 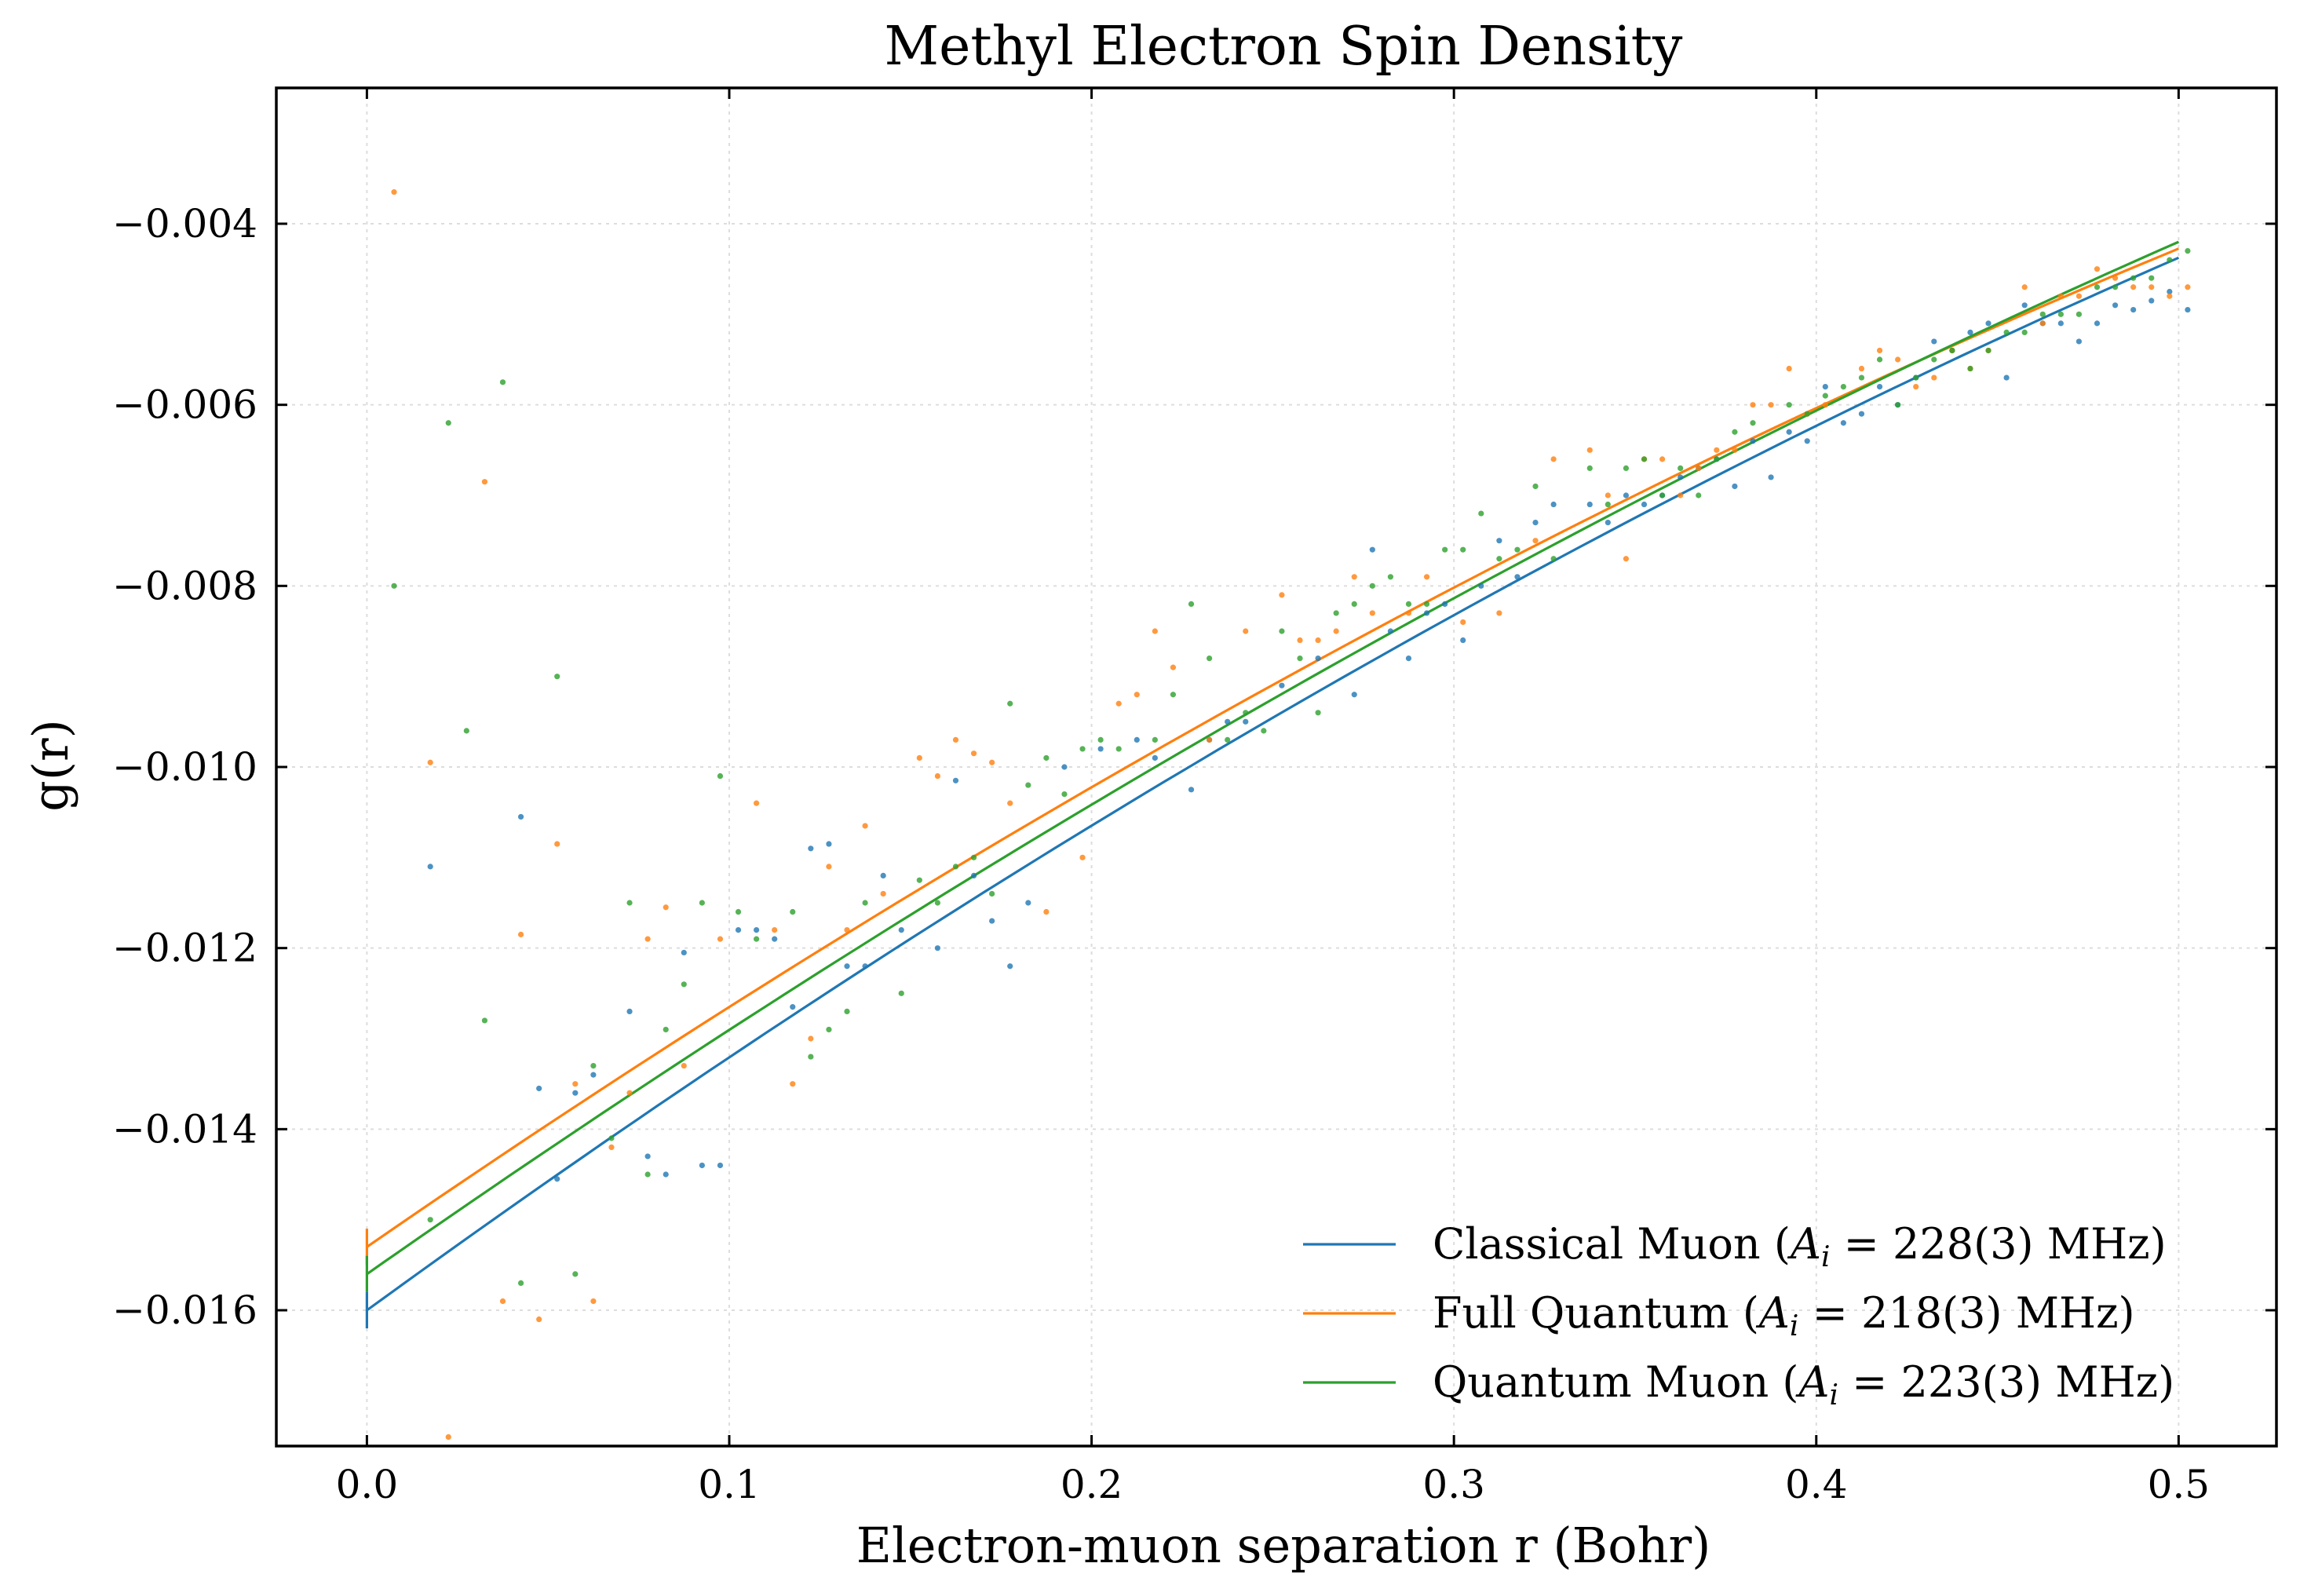 I want to click on y-tick-label: −0.006, so click(x=184, y=405).